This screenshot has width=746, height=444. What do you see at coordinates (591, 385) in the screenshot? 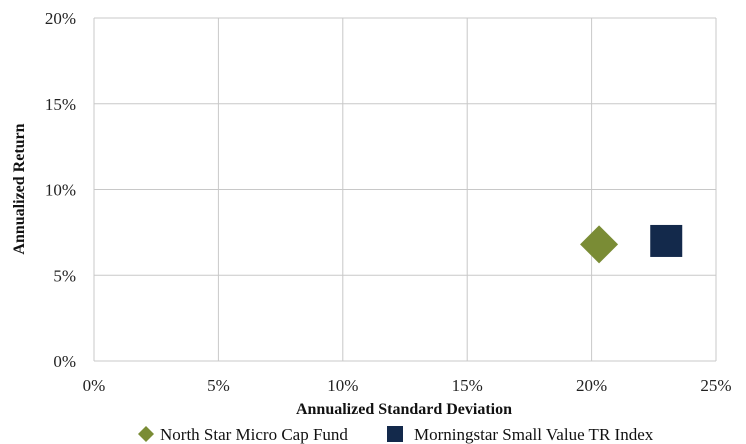
I see `x-tick-label: 20%` at bounding box center [591, 385].